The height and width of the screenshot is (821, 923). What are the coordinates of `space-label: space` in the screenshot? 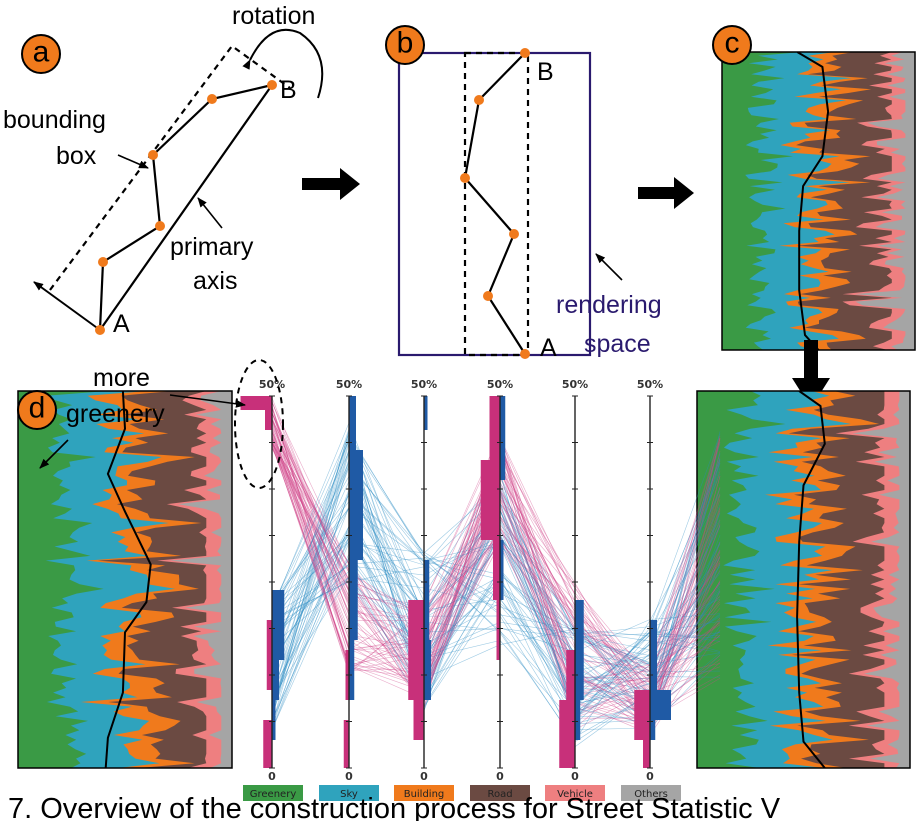 It's located at (617, 344).